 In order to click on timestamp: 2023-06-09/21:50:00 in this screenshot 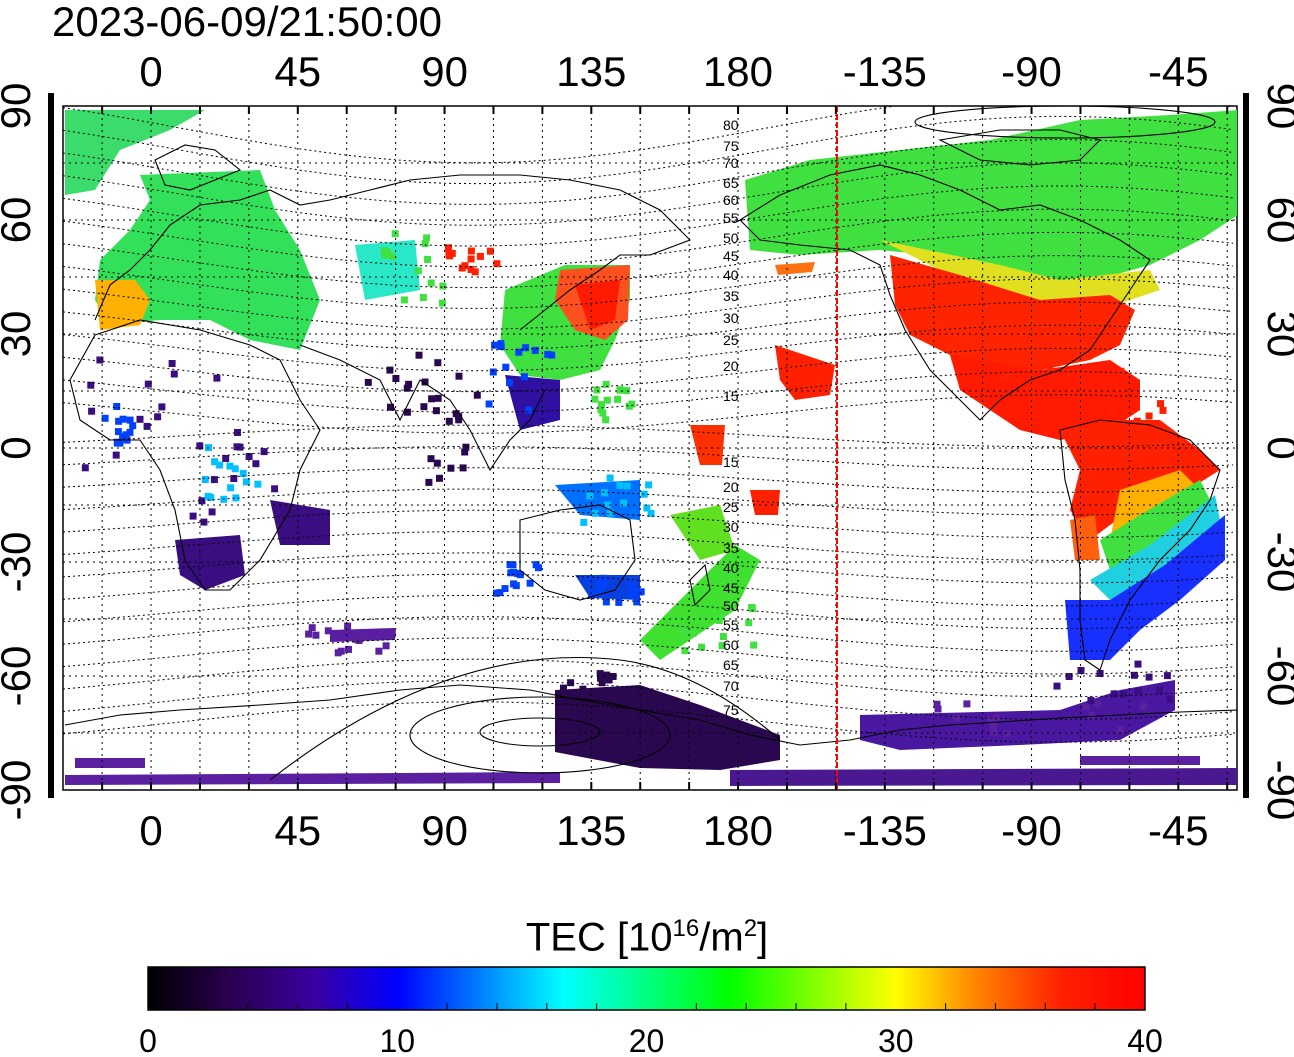, I will do `click(247, 22)`.